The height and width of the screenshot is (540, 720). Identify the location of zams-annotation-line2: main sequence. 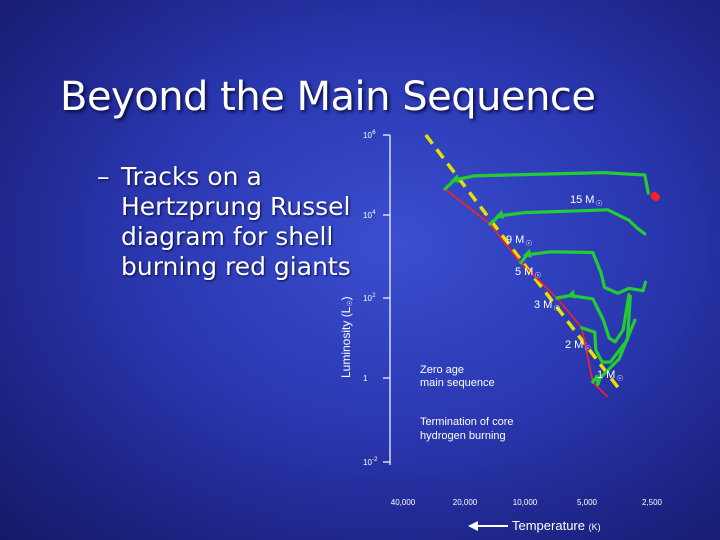
(457, 383).